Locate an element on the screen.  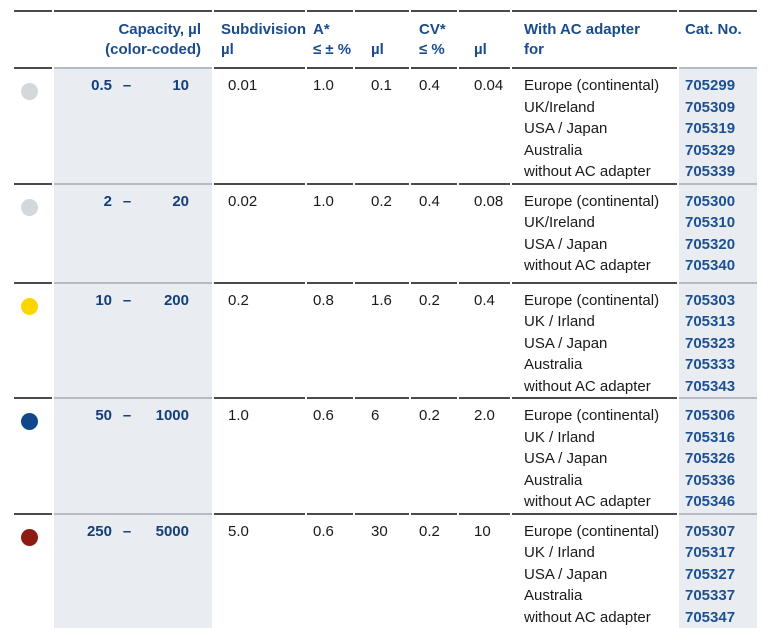
cat-no: 705346 is located at coordinates (710, 501).